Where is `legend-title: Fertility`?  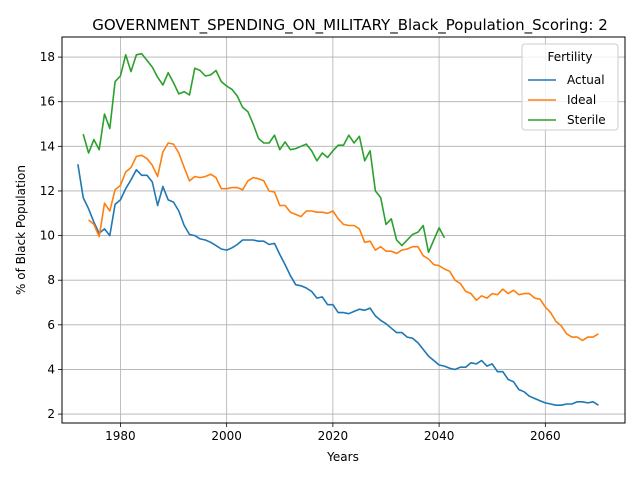 legend-title: Fertility is located at coordinates (569, 57).